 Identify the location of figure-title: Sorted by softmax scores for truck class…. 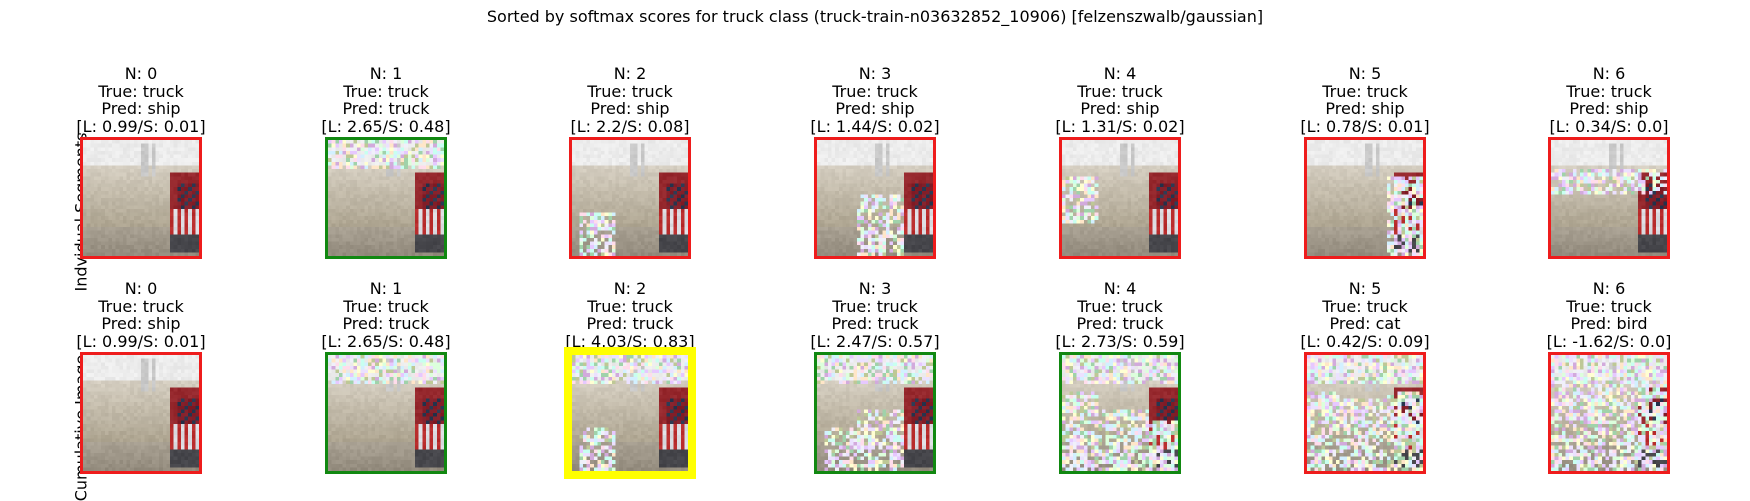
(875, 16).